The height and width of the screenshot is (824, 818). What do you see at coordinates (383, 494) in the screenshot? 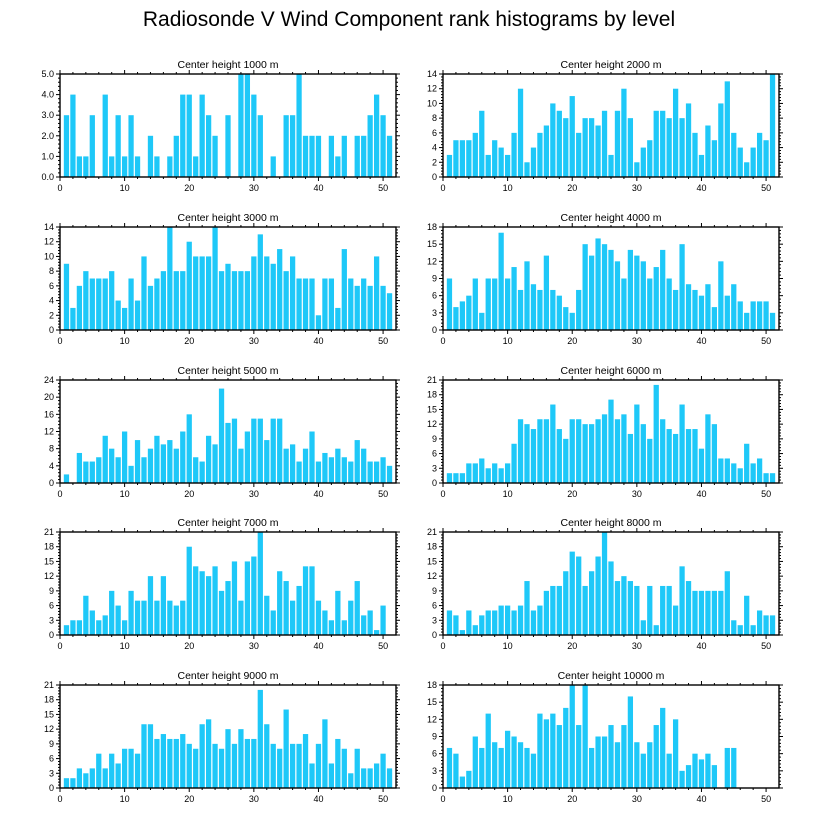
I see `x-tick-label: 50` at bounding box center [383, 494].